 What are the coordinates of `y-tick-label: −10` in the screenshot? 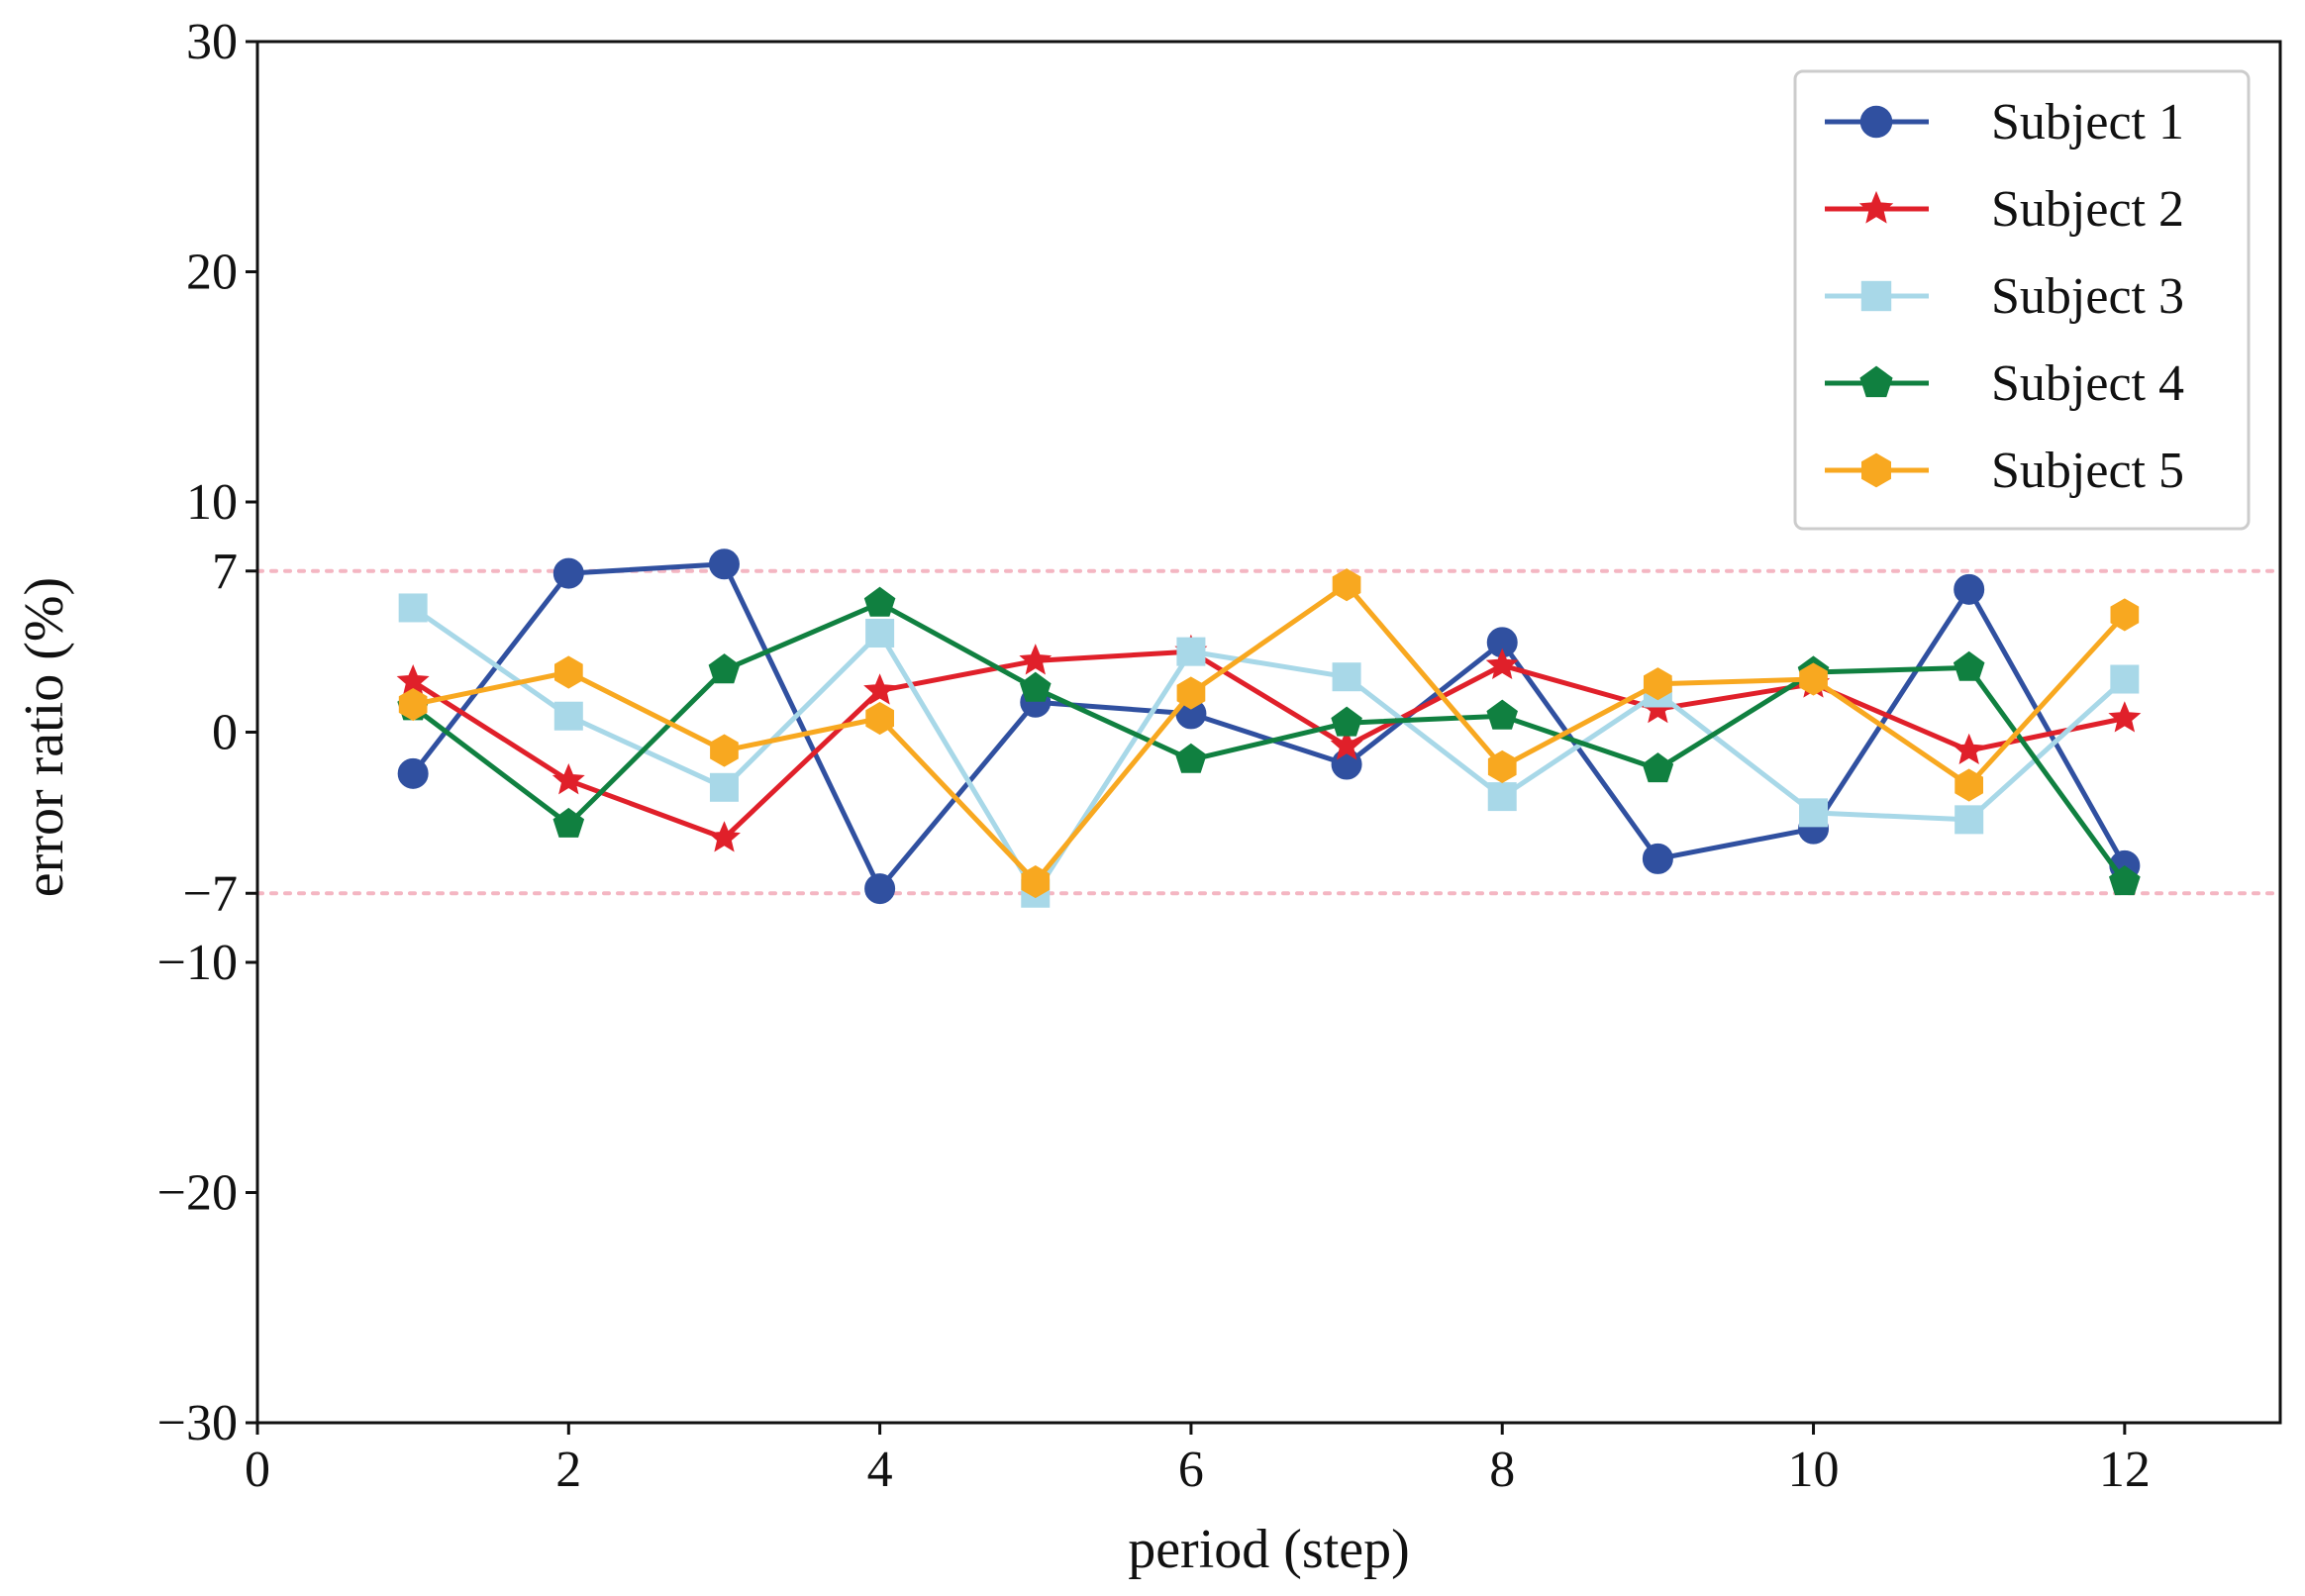 It's located at (197, 963).